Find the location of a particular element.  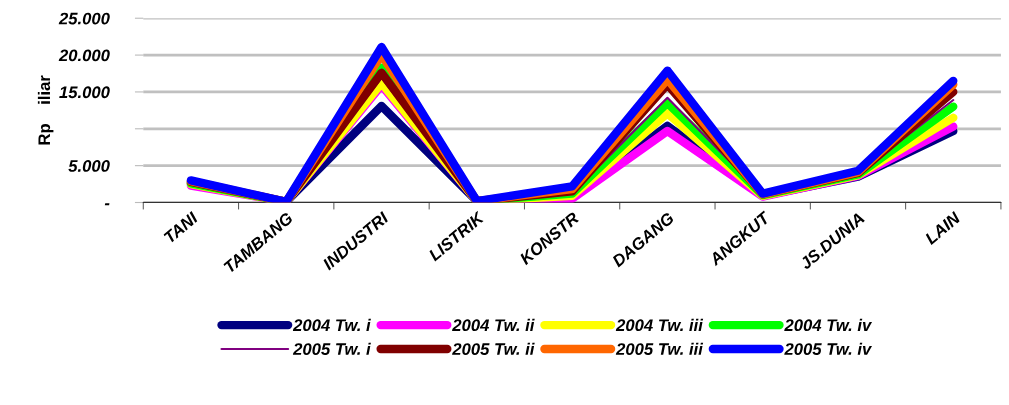

legend-label: 2004 Tw. iii is located at coordinates (659, 325).